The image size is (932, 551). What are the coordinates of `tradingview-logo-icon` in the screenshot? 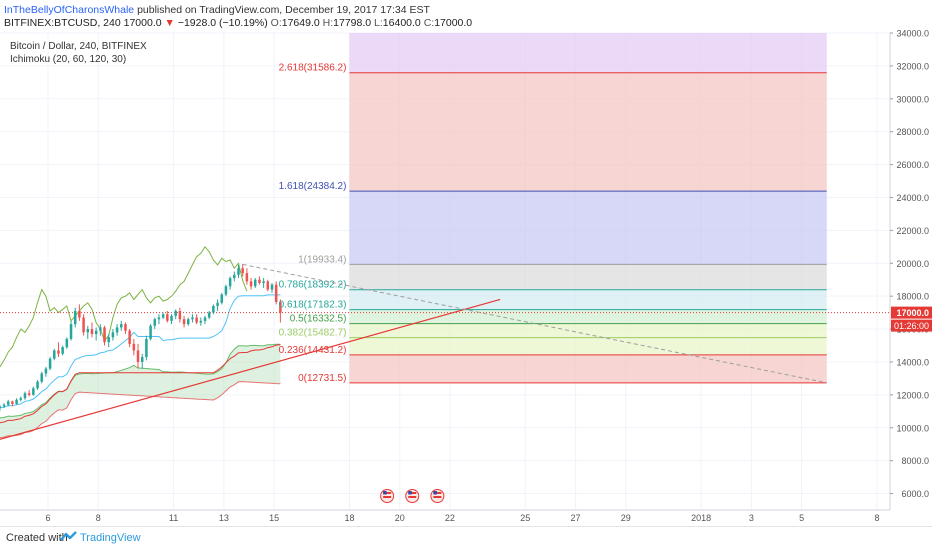 It's located at (68, 536).